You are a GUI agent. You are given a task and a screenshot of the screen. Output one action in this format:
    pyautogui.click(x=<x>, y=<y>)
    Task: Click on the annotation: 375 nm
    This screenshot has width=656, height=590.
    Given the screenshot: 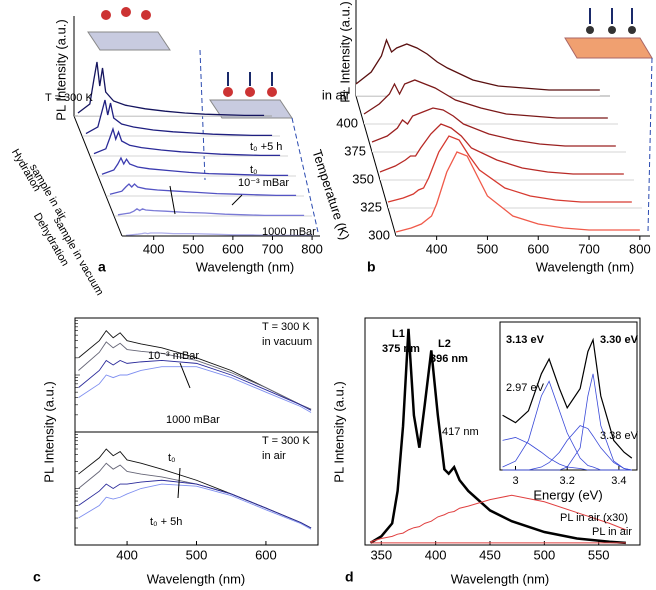 What is the action you would take?
    pyautogui.click(x=401, y=349)
    